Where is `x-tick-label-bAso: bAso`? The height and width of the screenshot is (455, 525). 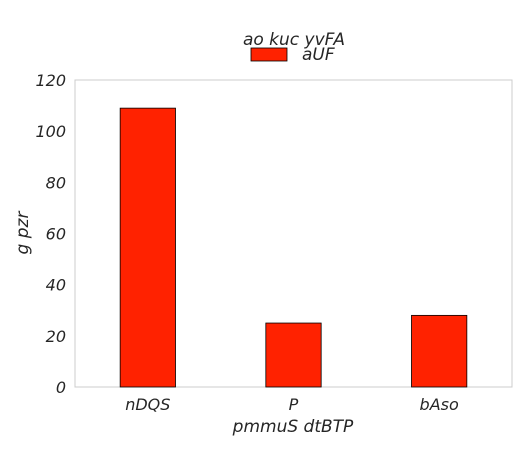 x-tick-label-bAso: bAso is located at coordinates (439, 404).